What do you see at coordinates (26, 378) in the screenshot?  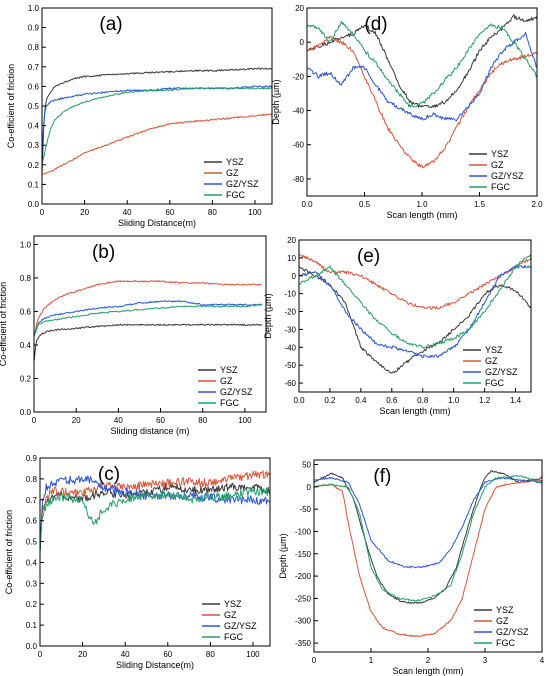 I see `y-tick-label: 0.2` at bounding box center [26, 378].